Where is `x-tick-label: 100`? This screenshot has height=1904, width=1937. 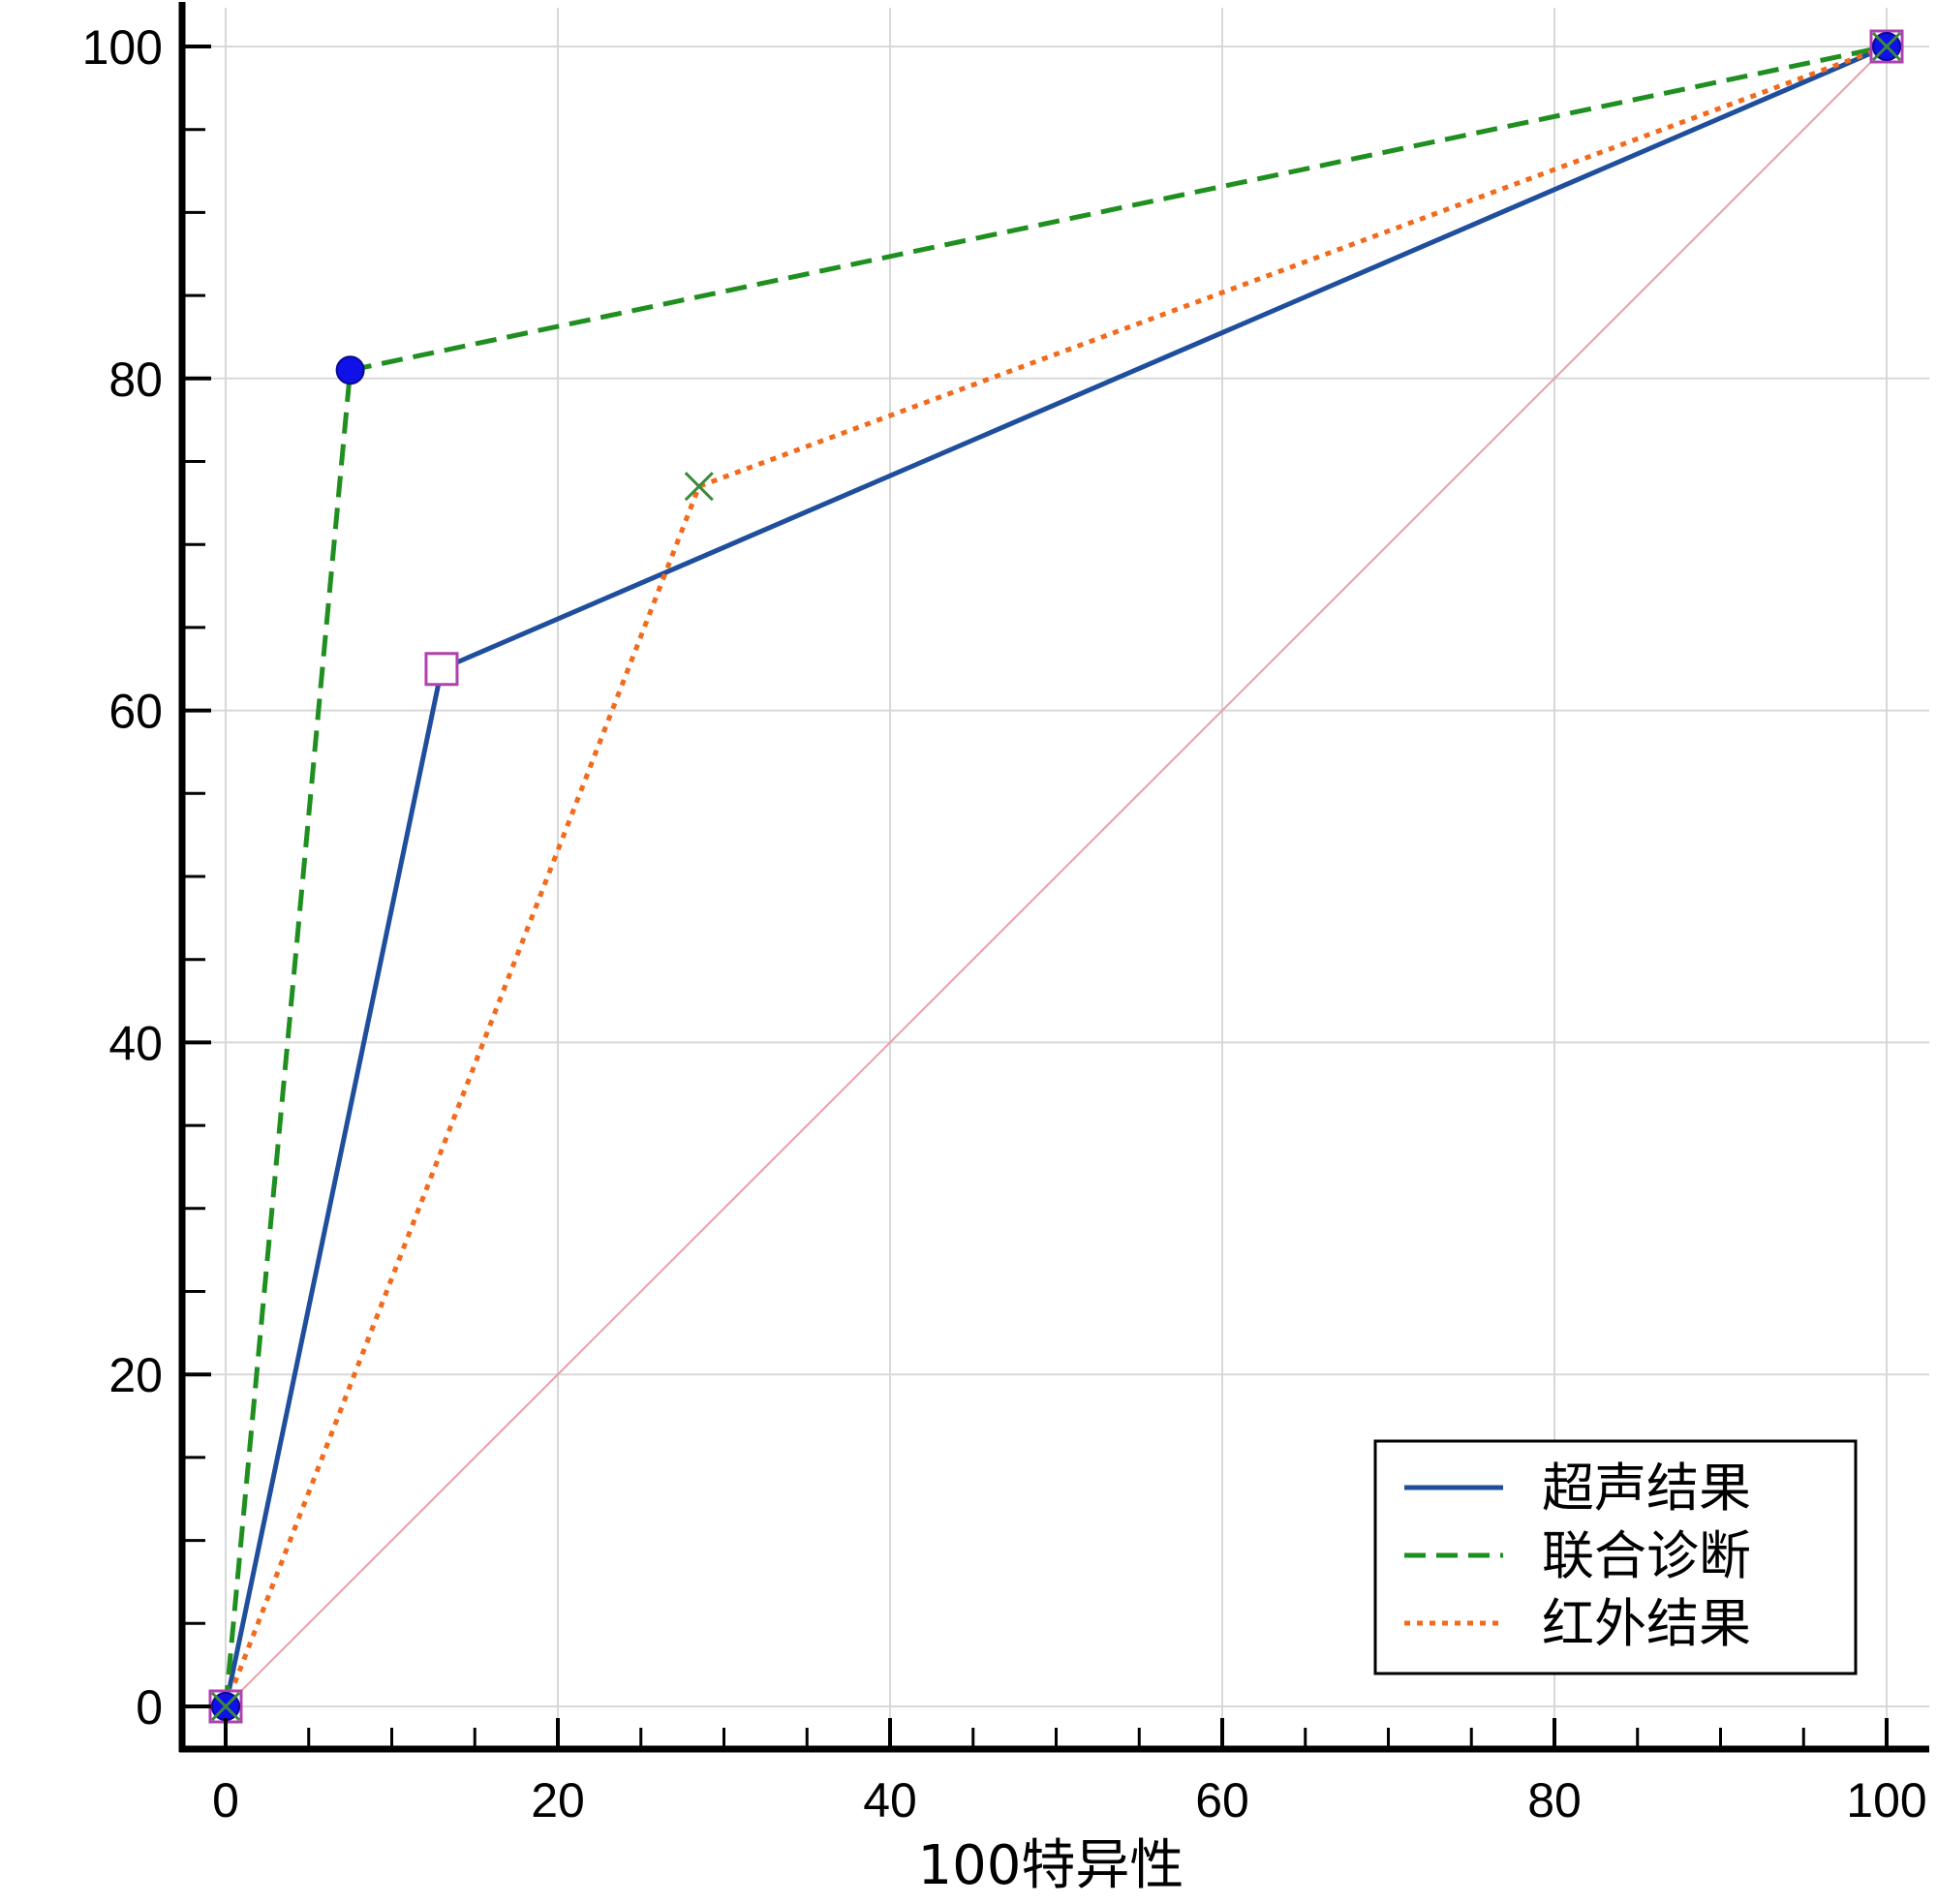
x-tick-label: 100 is located at coordinates (1886, 1800).